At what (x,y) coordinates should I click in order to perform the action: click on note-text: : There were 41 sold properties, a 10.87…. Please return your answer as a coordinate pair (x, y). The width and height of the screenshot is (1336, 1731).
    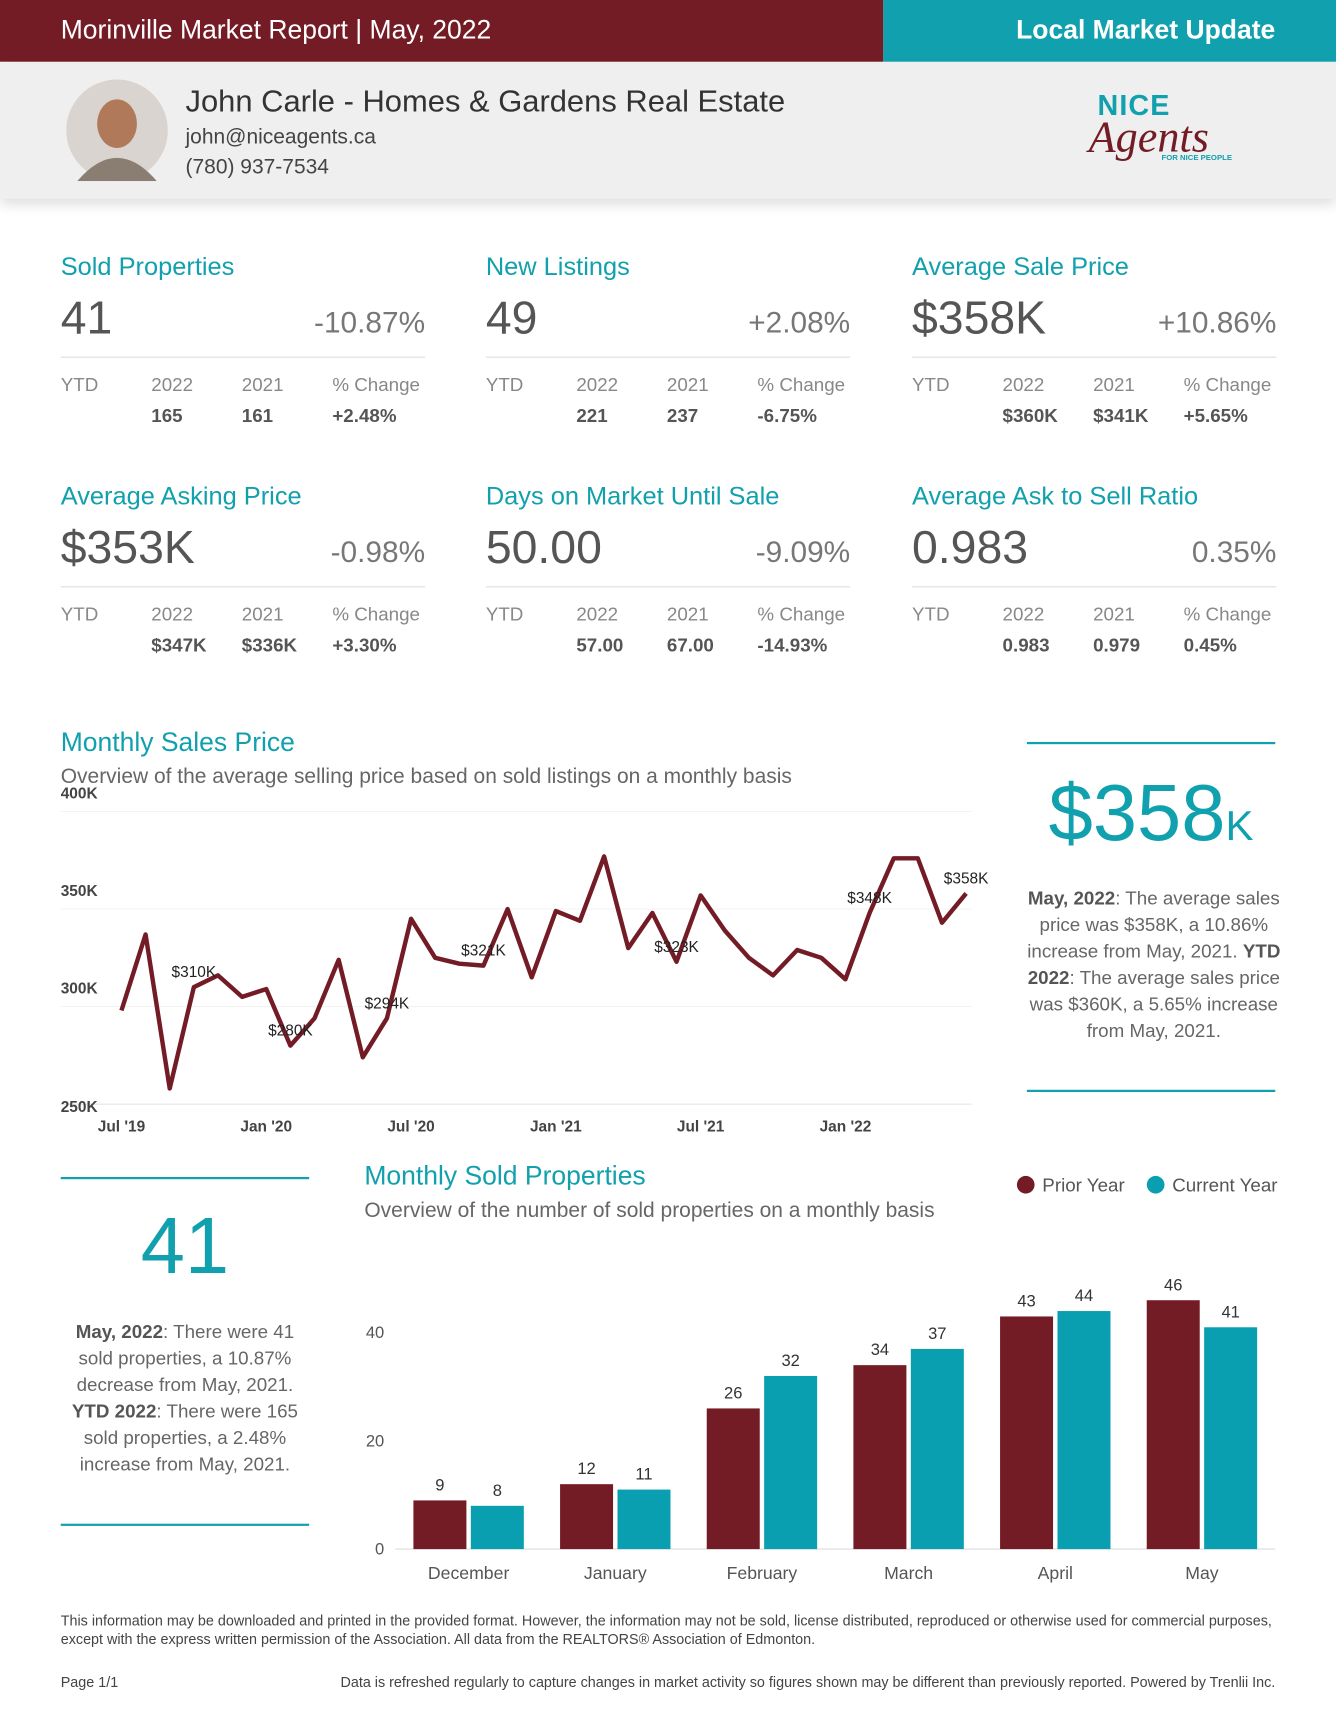
    Looking at the image, I should click on (185, 1358).